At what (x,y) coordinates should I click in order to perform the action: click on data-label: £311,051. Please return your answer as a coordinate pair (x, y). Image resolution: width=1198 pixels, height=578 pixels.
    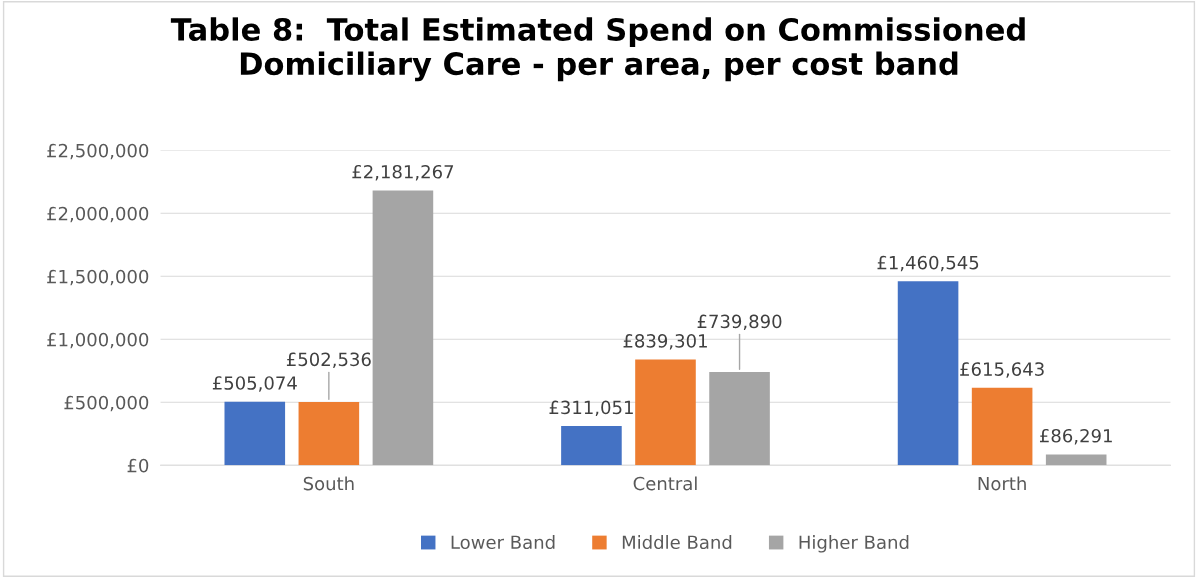
    Looking at the image, I should click on (591, 408).